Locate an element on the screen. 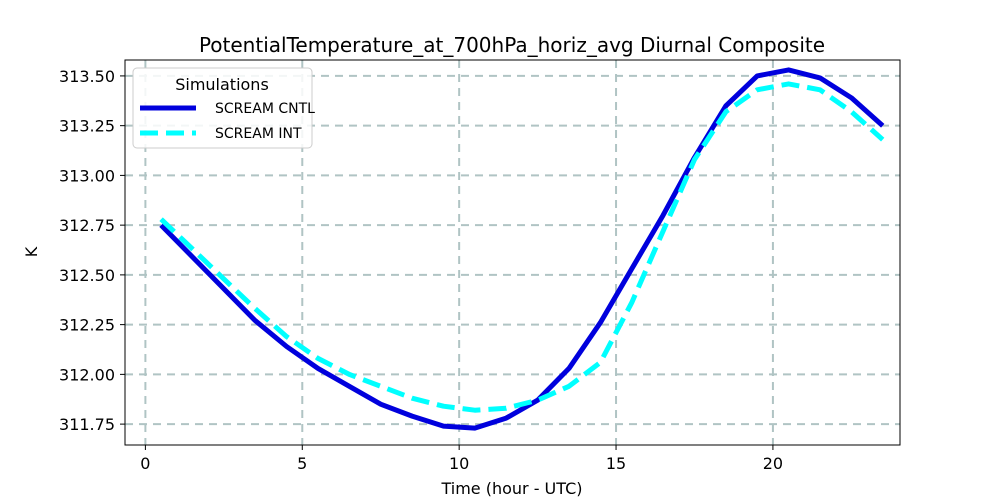 This screenshot has width=1000, height=500. x-axis-label: Time (hour - UTC) is located at coordinates (511, 488).